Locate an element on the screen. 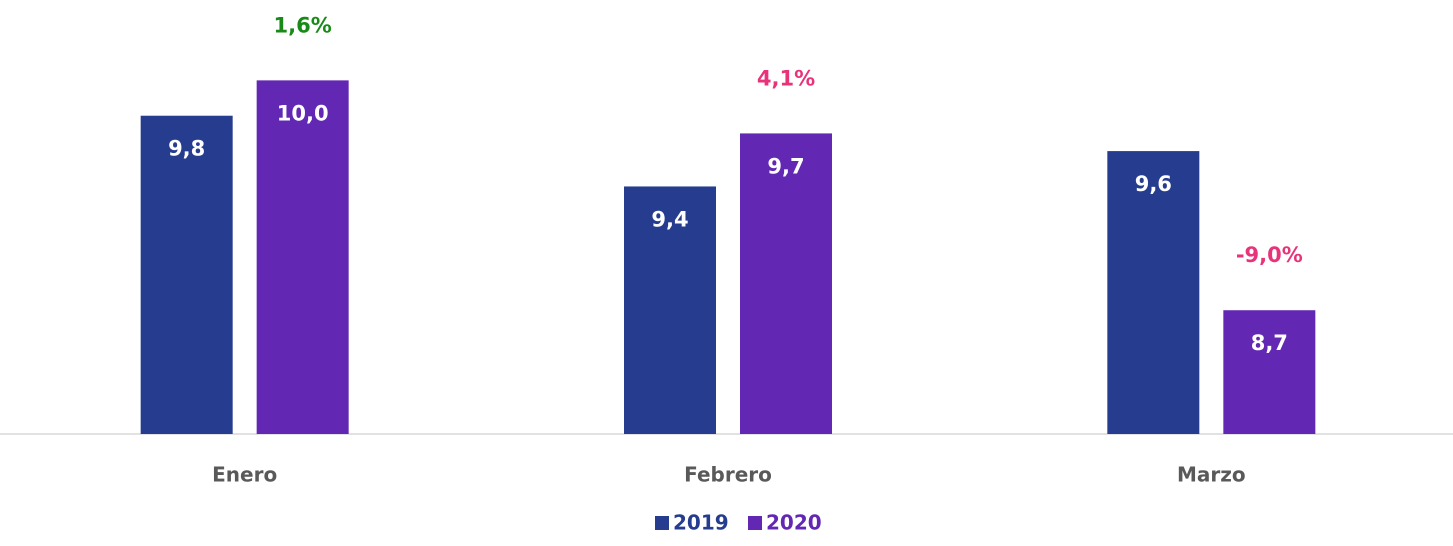 This screenshot has height=546, width=1453. x-tick-label: Marzo is located at coordinates (1211, 475).